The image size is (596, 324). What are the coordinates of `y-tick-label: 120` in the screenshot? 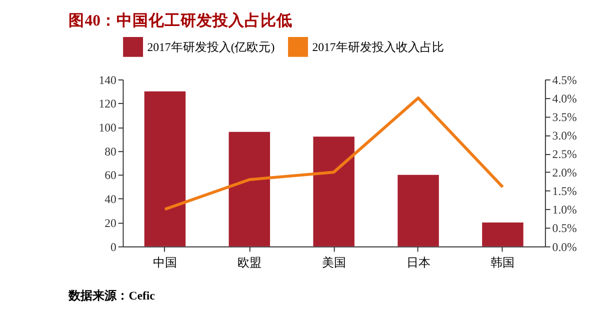 It's located at (107, 104).